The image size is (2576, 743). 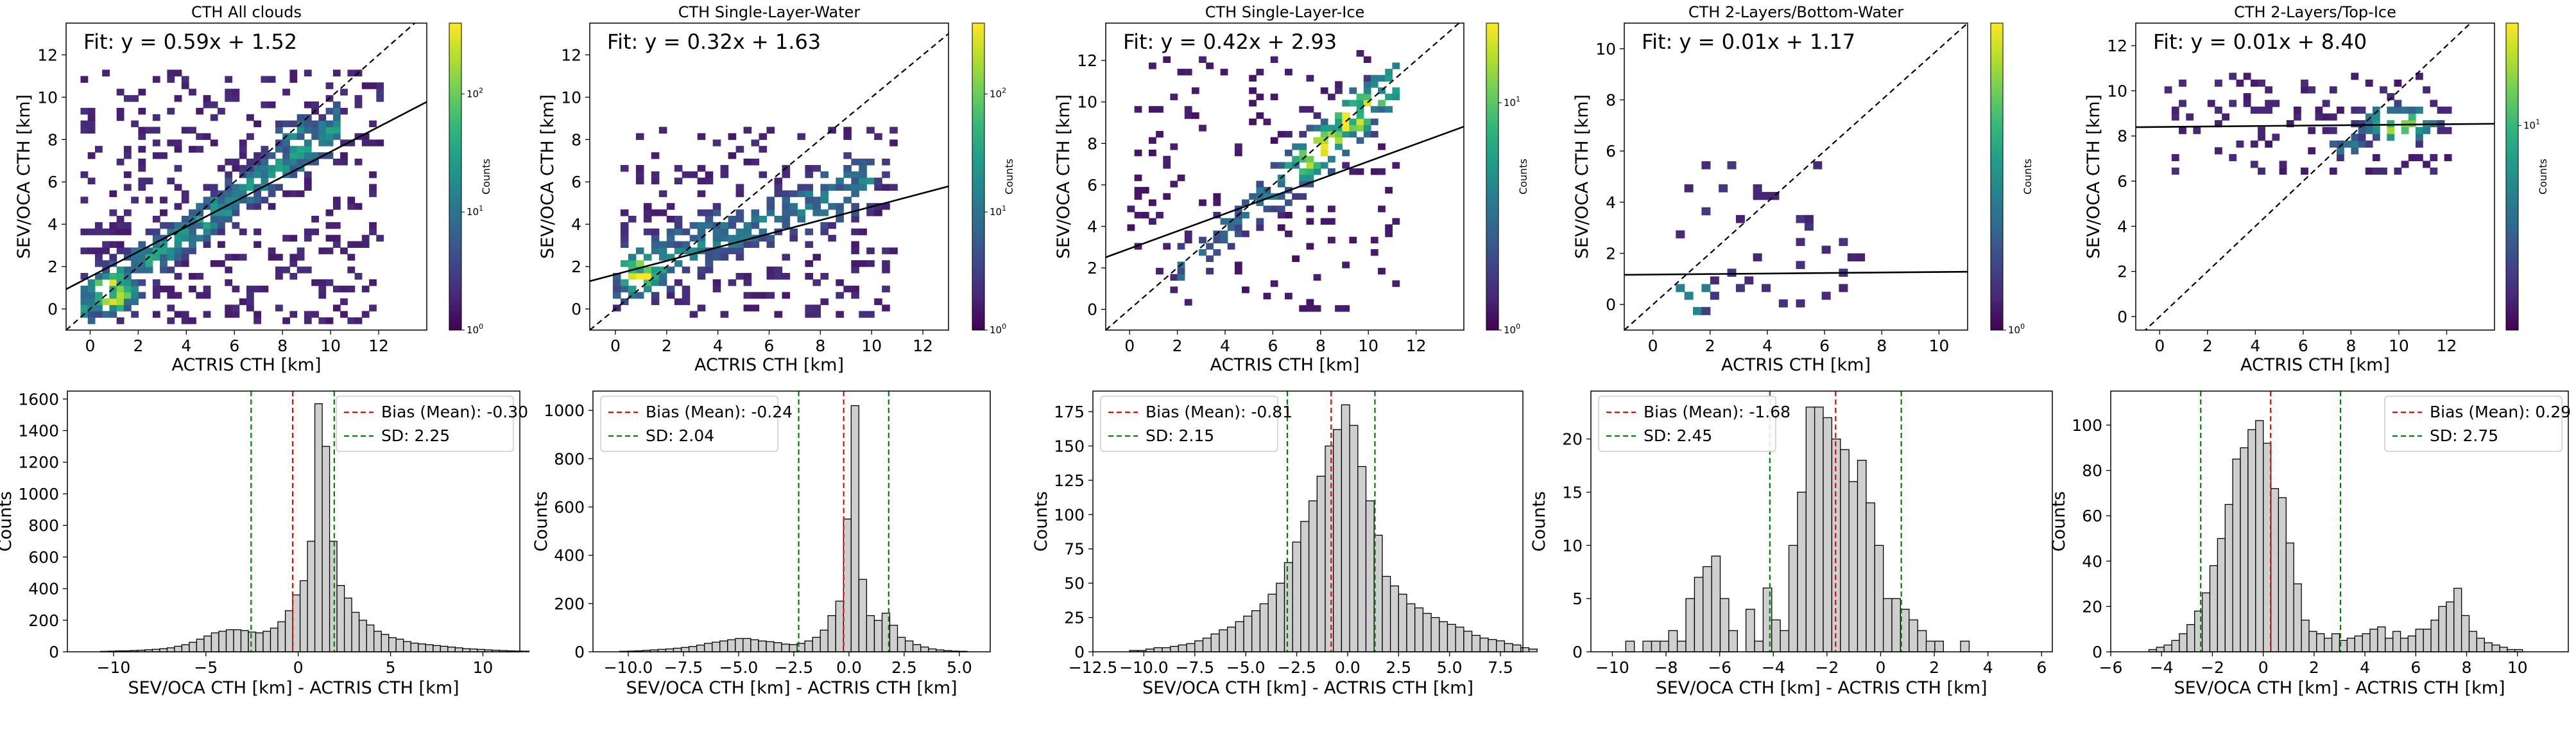 What do you see at coordinates (769, 346) in the screenshot?
I see `x-tick-label: 6` at bounding box center [769, 346].